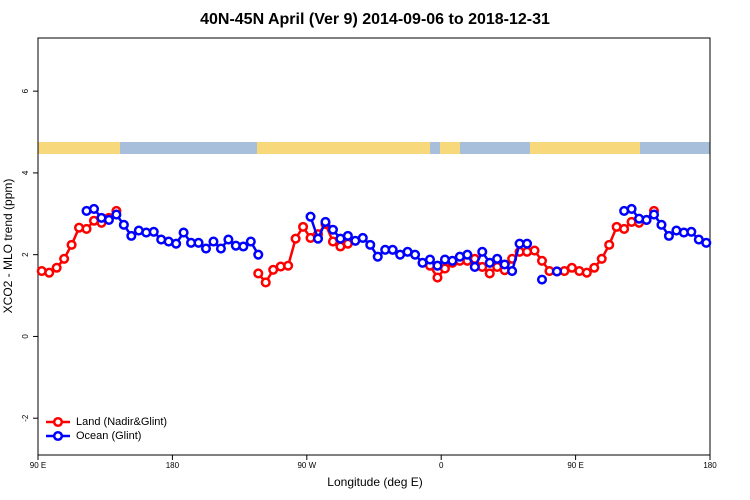 The image size is (750, 500). What do you see at coordinates (108, 436) in the screenshot?
I see `legend-label: Ocean (Glint)` at bounding box center [108, 436].